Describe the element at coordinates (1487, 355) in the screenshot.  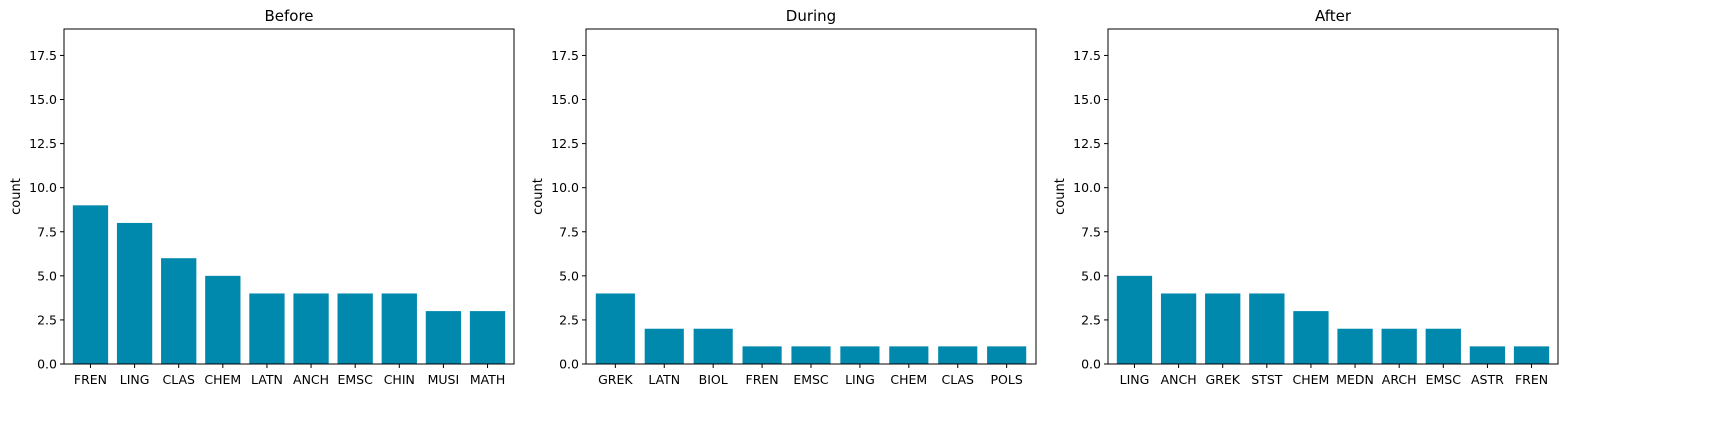
I see `bar-astr` at that location.